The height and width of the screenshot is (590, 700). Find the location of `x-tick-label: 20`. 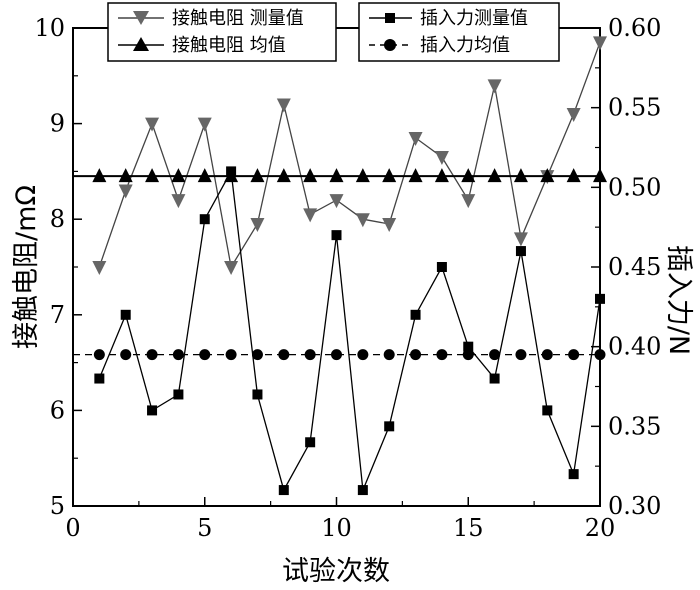

x-tick-label: 20 is located at coordinates (600, 528).